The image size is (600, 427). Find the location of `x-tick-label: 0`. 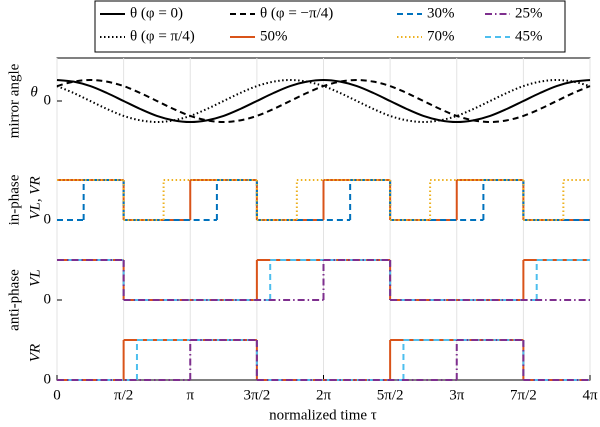

x-tick-label: 0 is located at coordinates (57, 395).